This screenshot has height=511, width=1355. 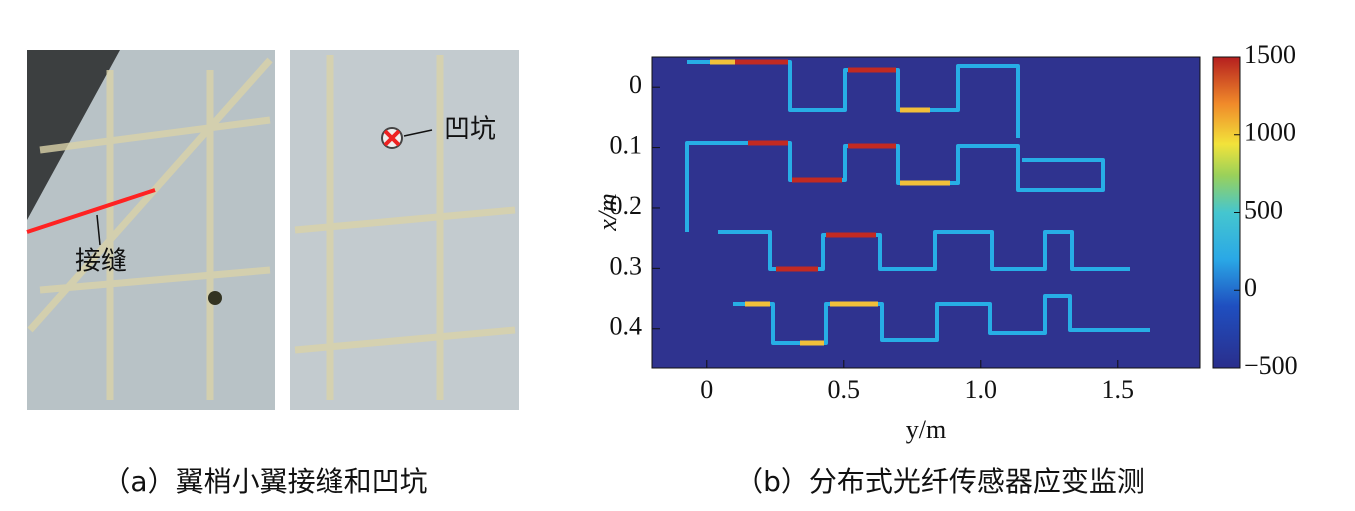 I want to click on x-tick-label: 1.5, so click(x=1118, y=389).